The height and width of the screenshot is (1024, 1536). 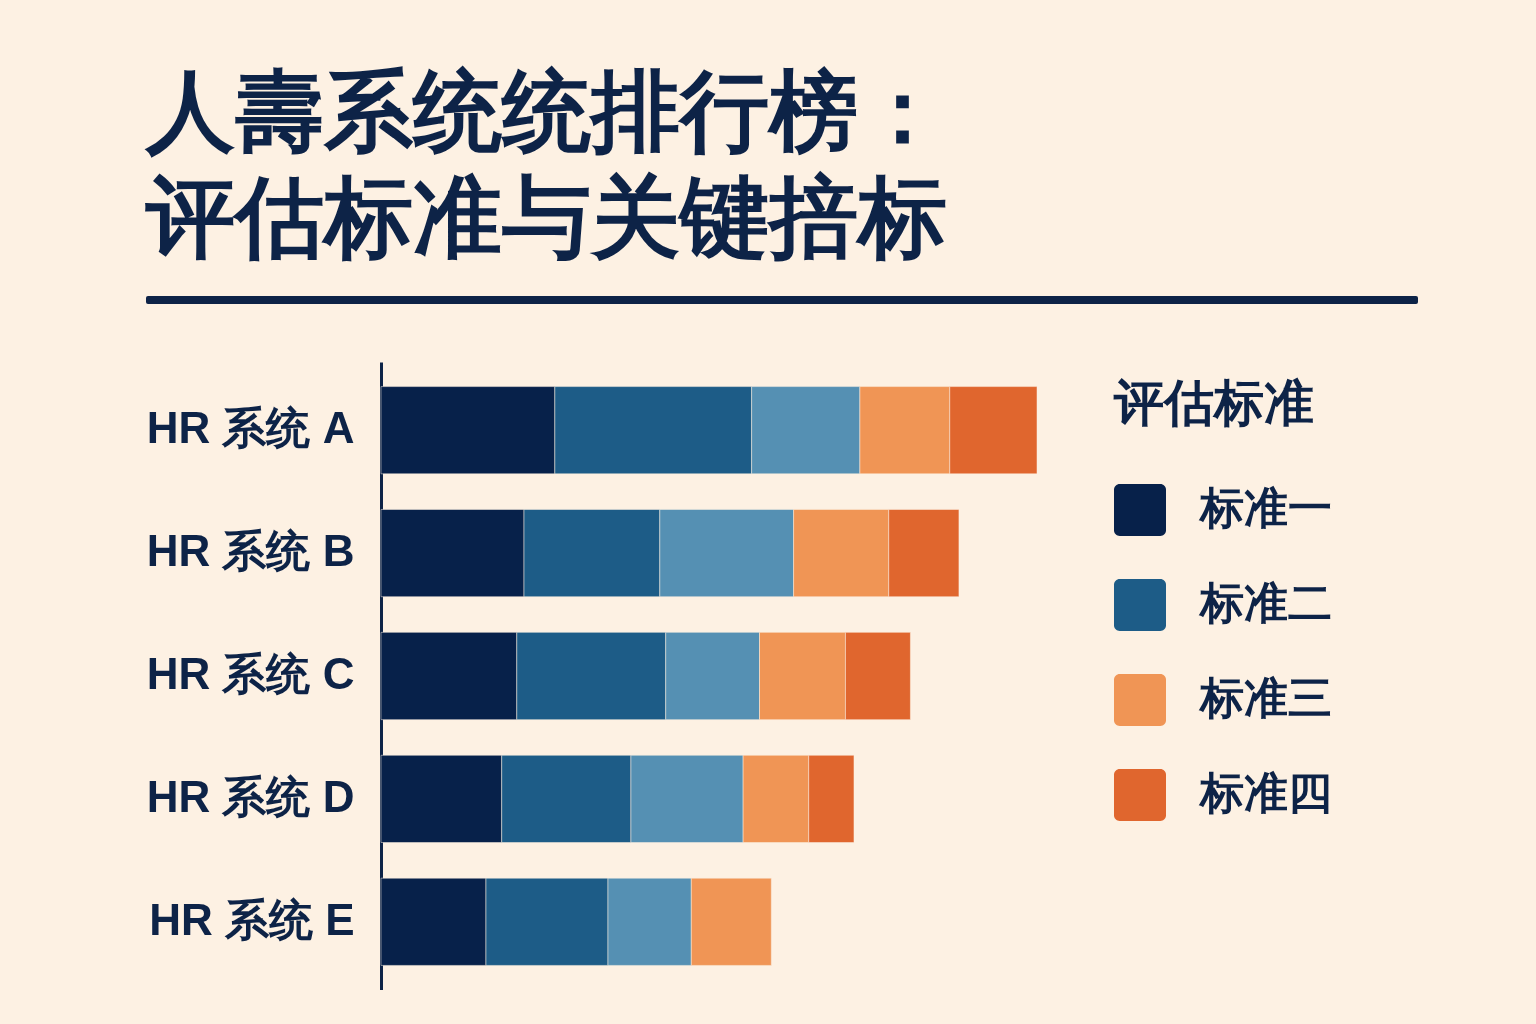 What do you see at coordinates (1265, 792) in the screenshot?
I see `legend-label: 标准四` at bounding box center [1265, 792].